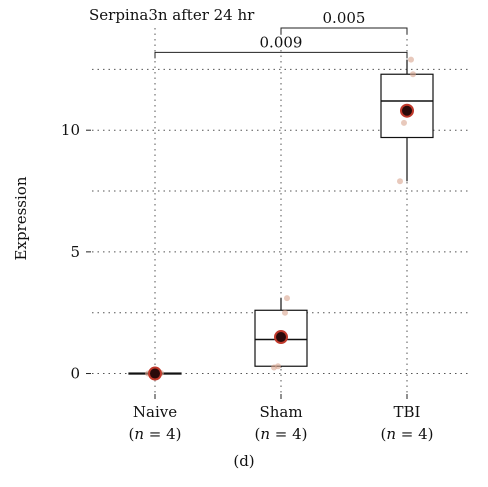 The width and height of the screenshot is (488, 487). I want to click on y-tick-label: 5, so click(75, 252).